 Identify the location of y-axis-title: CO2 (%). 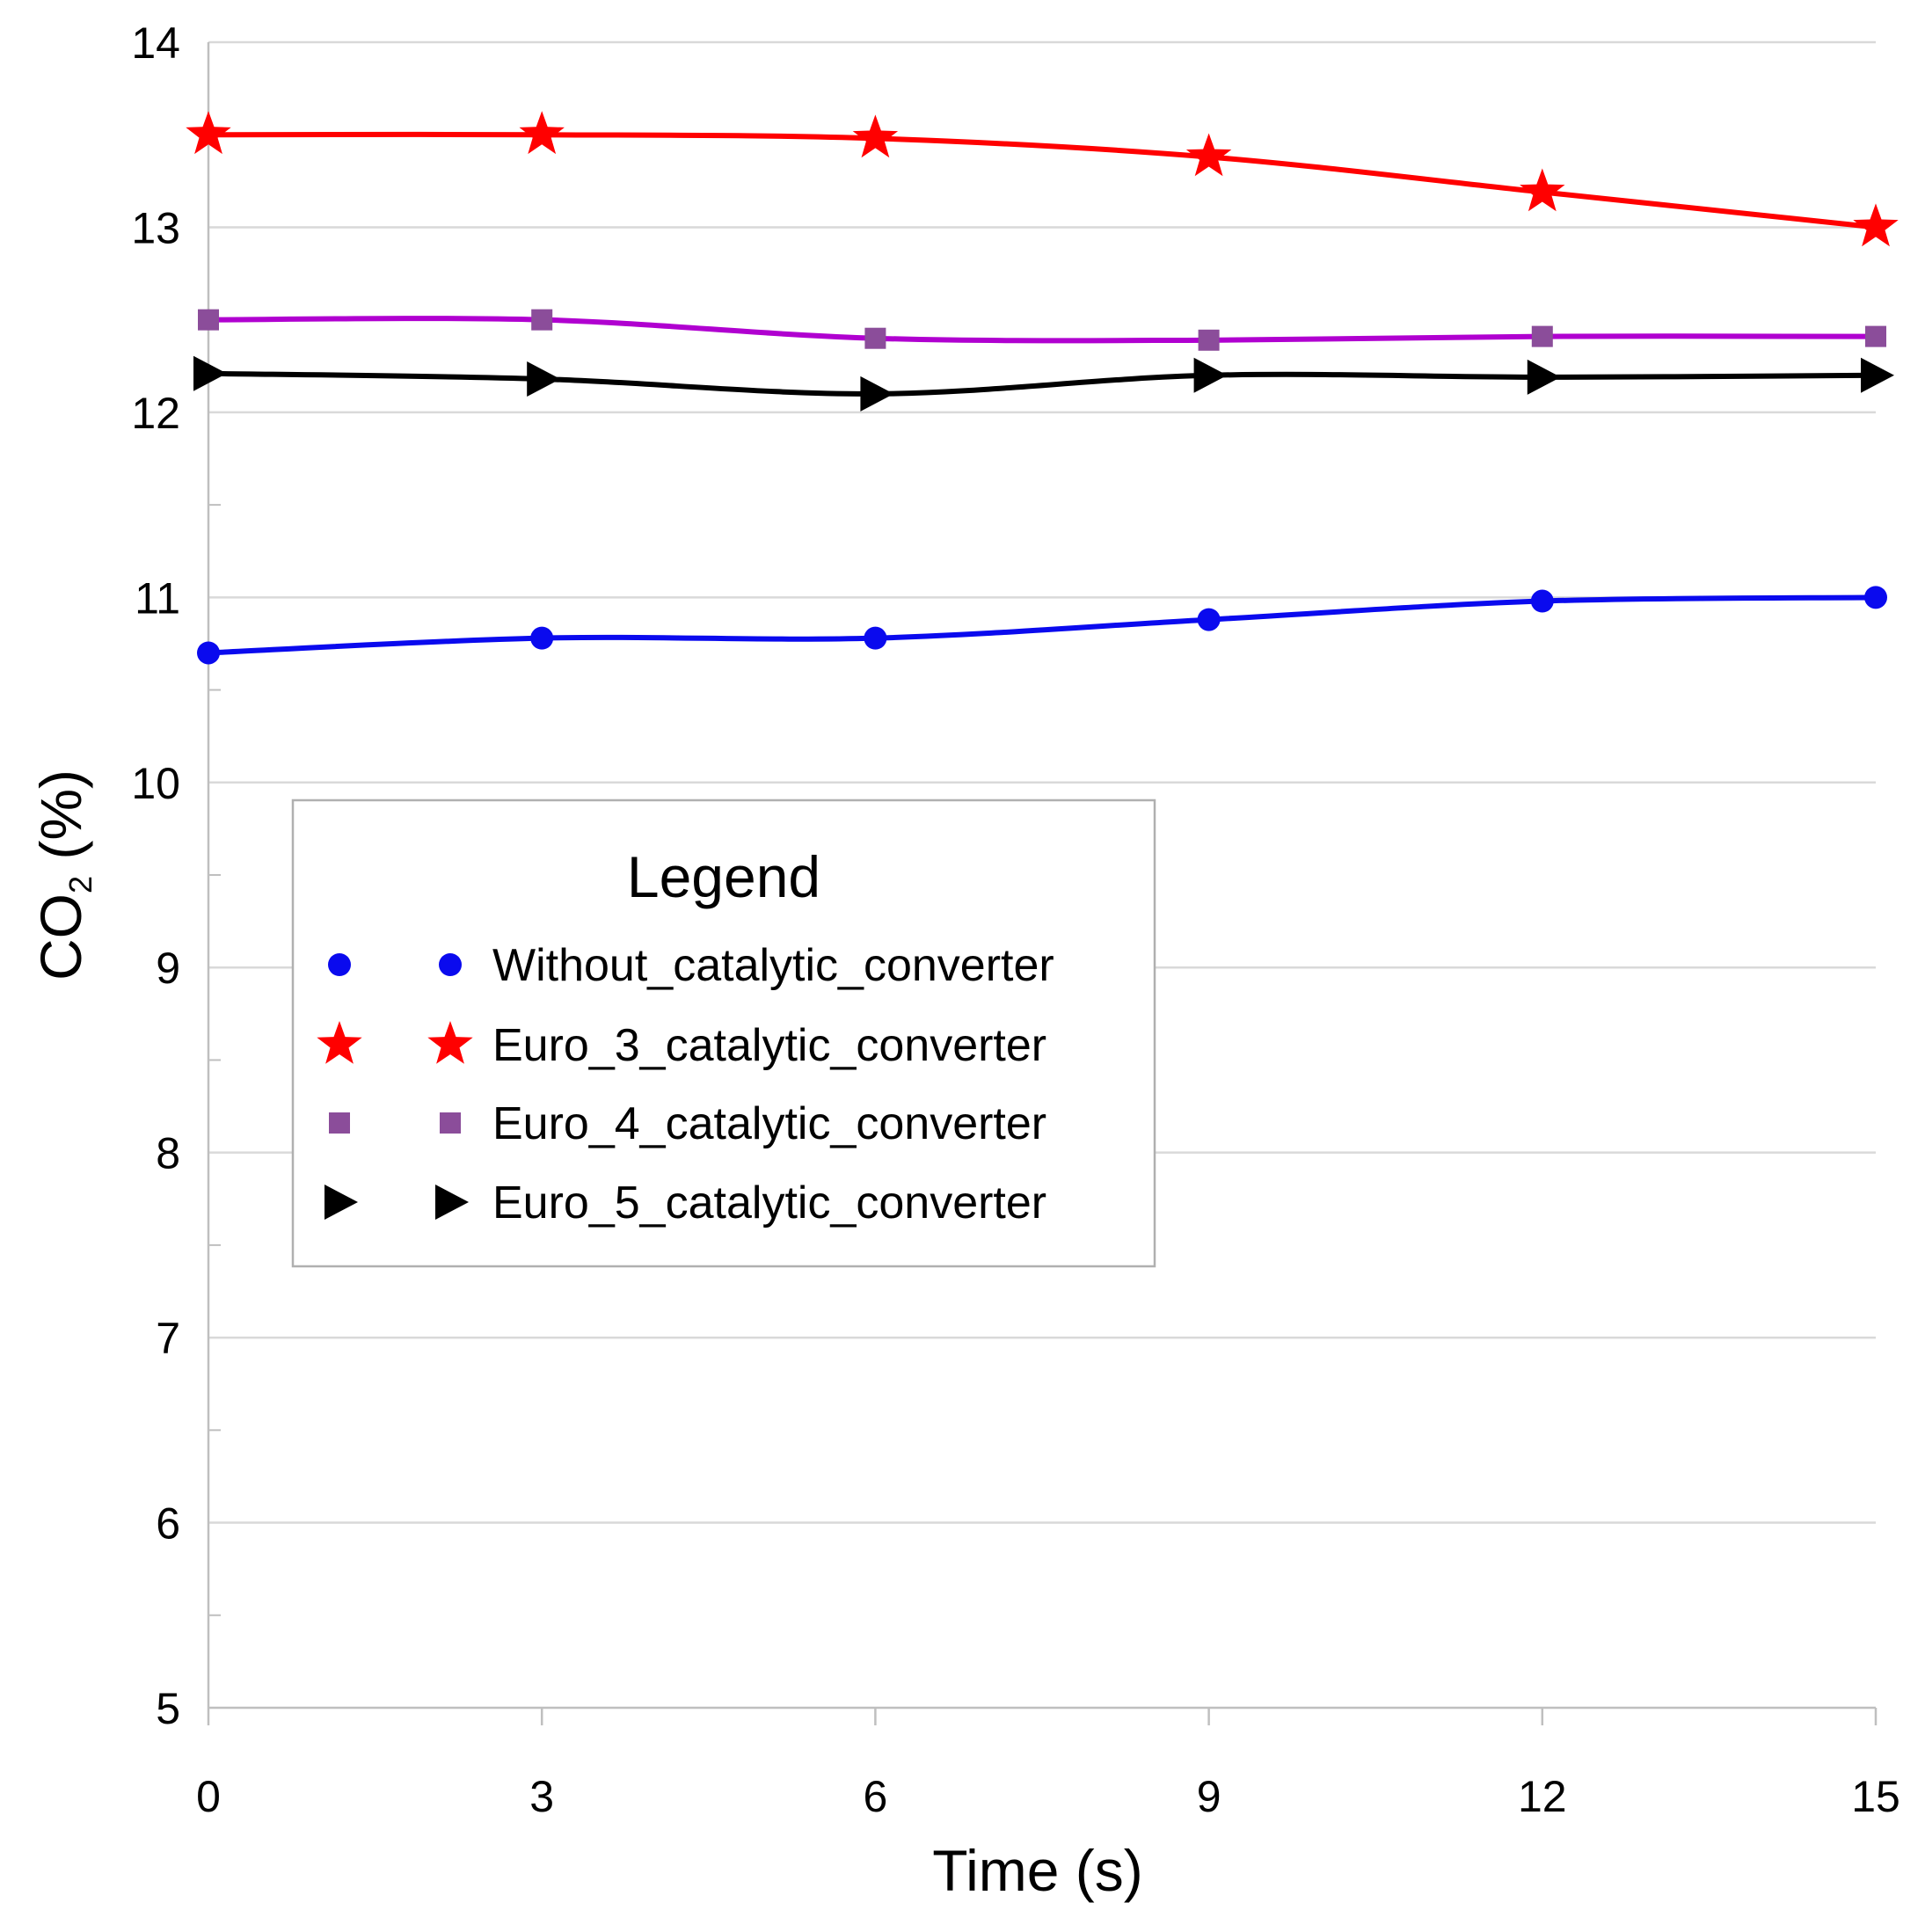
(63, 875).